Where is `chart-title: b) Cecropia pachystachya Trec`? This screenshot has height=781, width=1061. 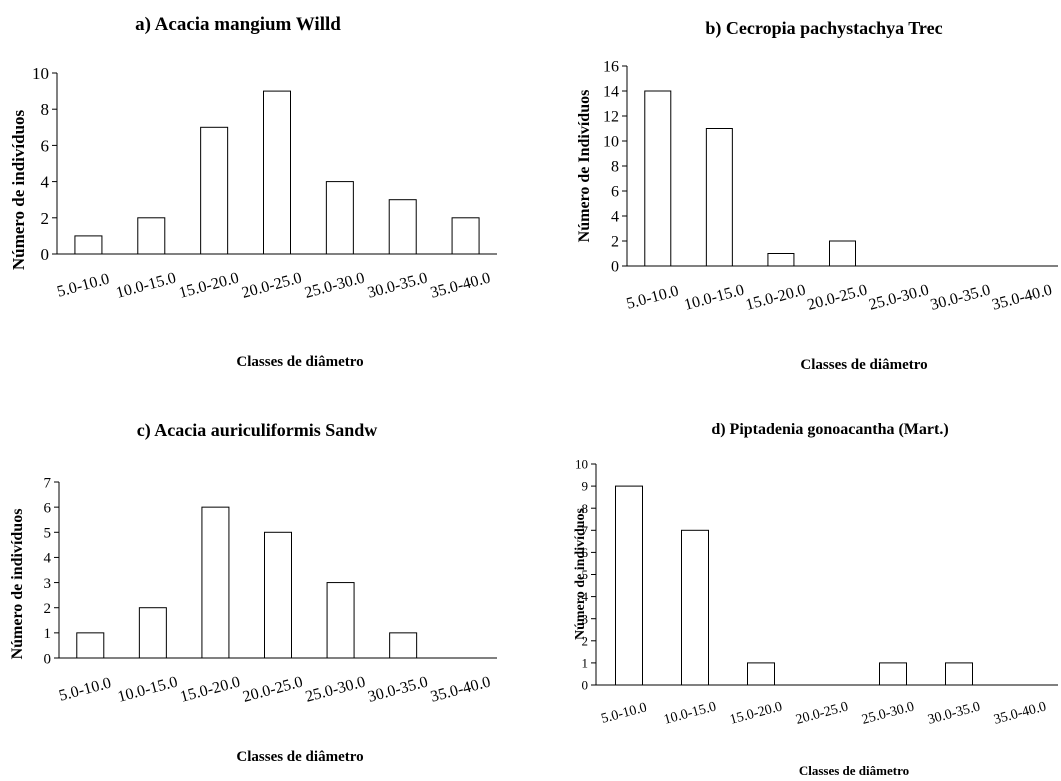 chart-title: b) Cecropia pachystachya Trec is located at coordinates (823, 28).